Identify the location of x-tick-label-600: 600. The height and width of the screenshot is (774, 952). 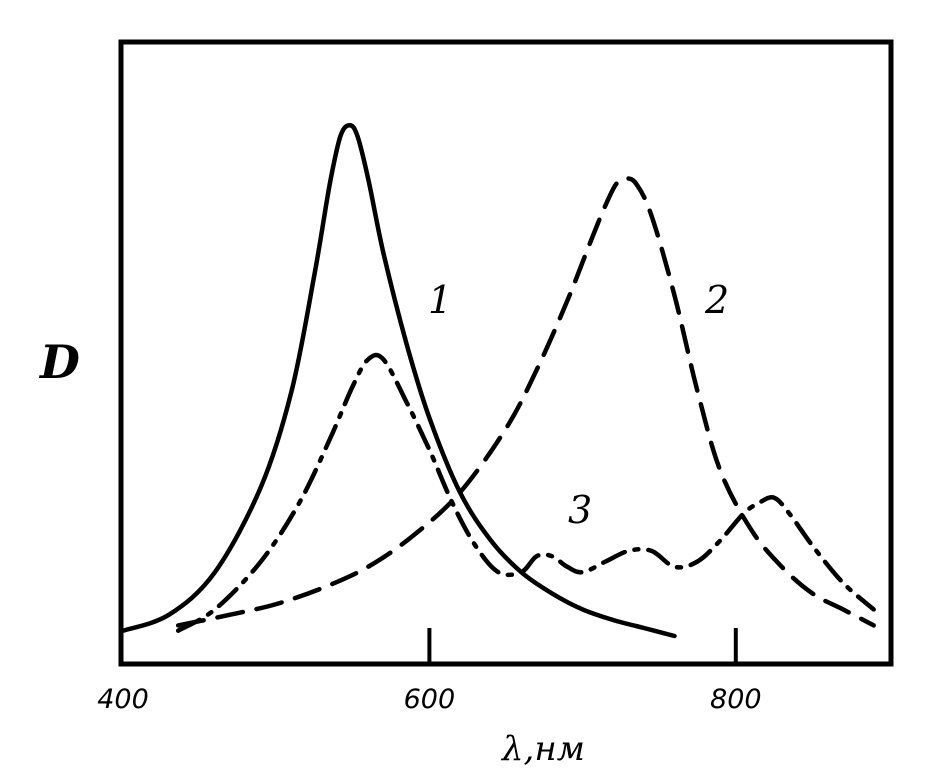
(430, 699).